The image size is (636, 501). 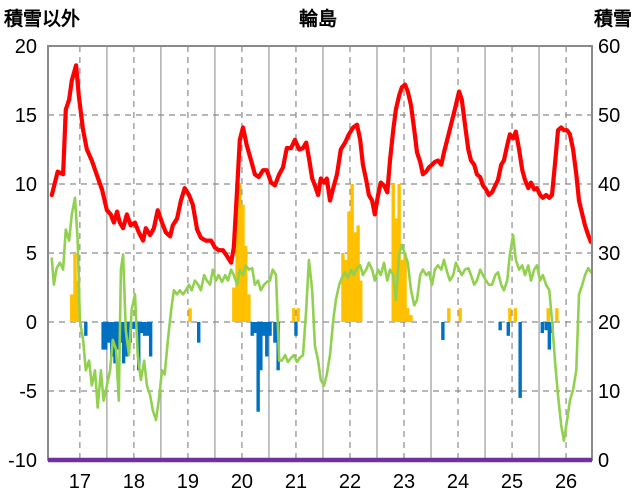 I want to click on left-y-tick-label: 20, so click(x=26, y=47).